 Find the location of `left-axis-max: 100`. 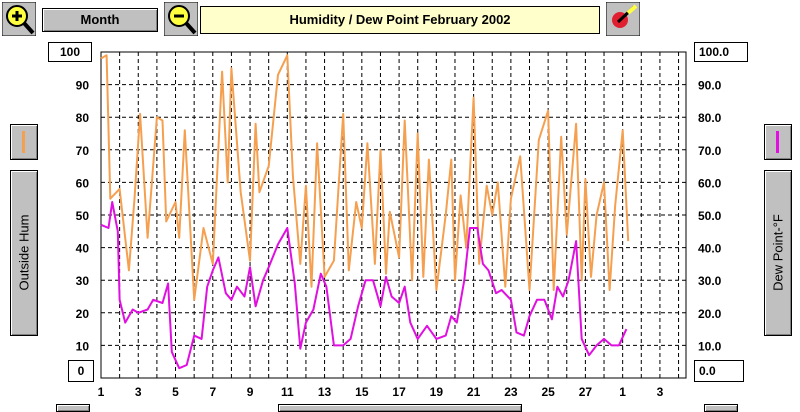

left-axis-max: 100 is located at coordinates (70, 52).